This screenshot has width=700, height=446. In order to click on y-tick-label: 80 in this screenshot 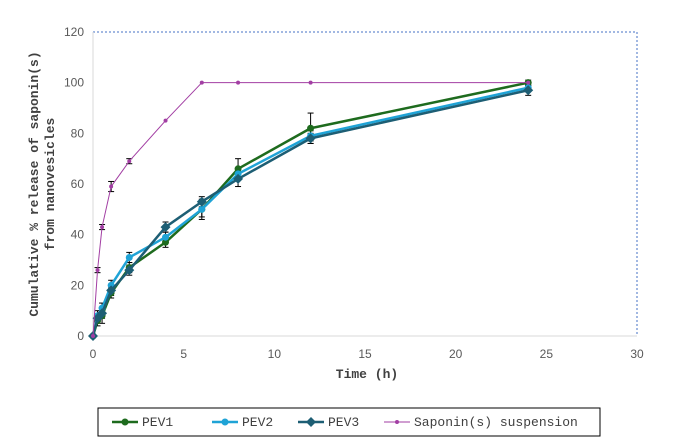, I will do `click(78, 133)`.